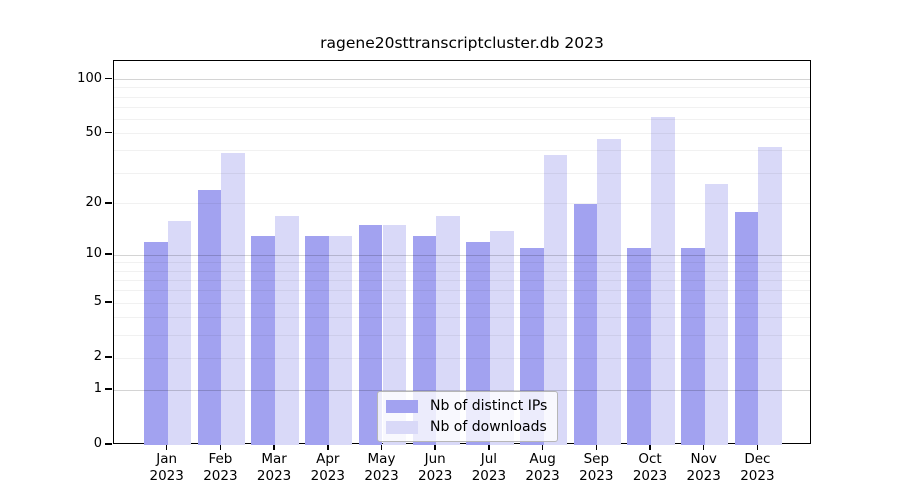 Image resolution: width=900 pixels, height=500 pixels. Describe the element at coordinates (93, 132) in the screenshot. I see `y-tick-label: 50` at that location.